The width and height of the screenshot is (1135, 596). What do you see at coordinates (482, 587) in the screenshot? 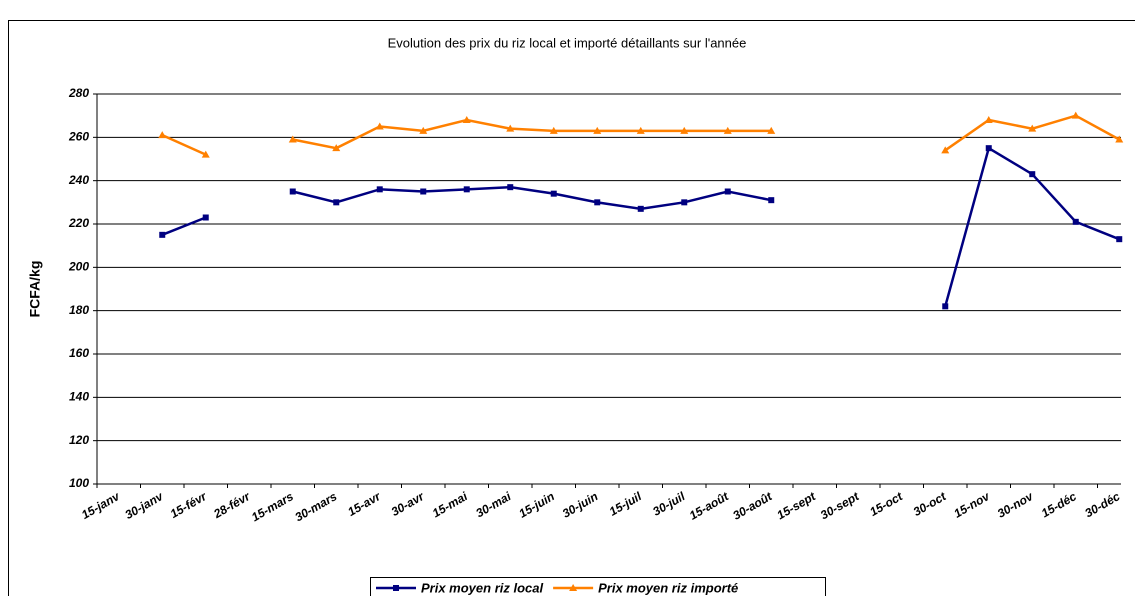
I see `legend-label: Prix moyen riz local` at bounding box center [482, 587].